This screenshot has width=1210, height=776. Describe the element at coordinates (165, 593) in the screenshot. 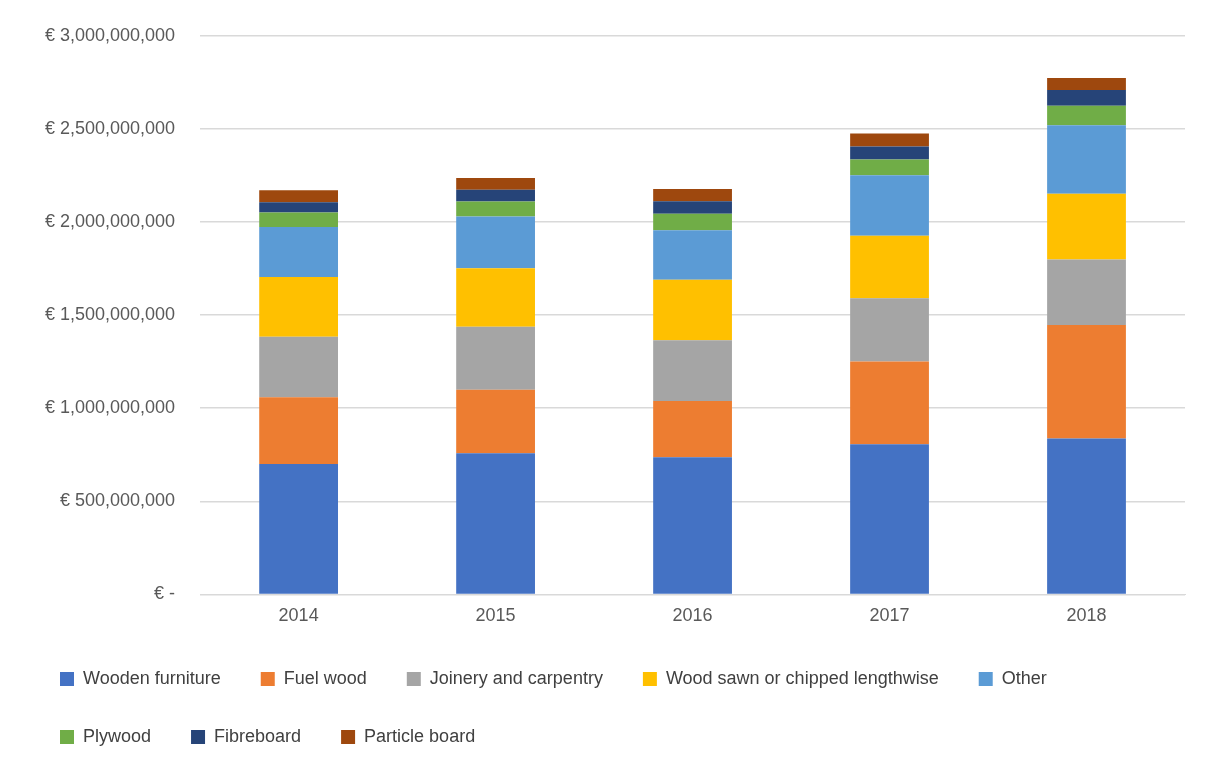

I see `y-tick-label: € -` at that location.